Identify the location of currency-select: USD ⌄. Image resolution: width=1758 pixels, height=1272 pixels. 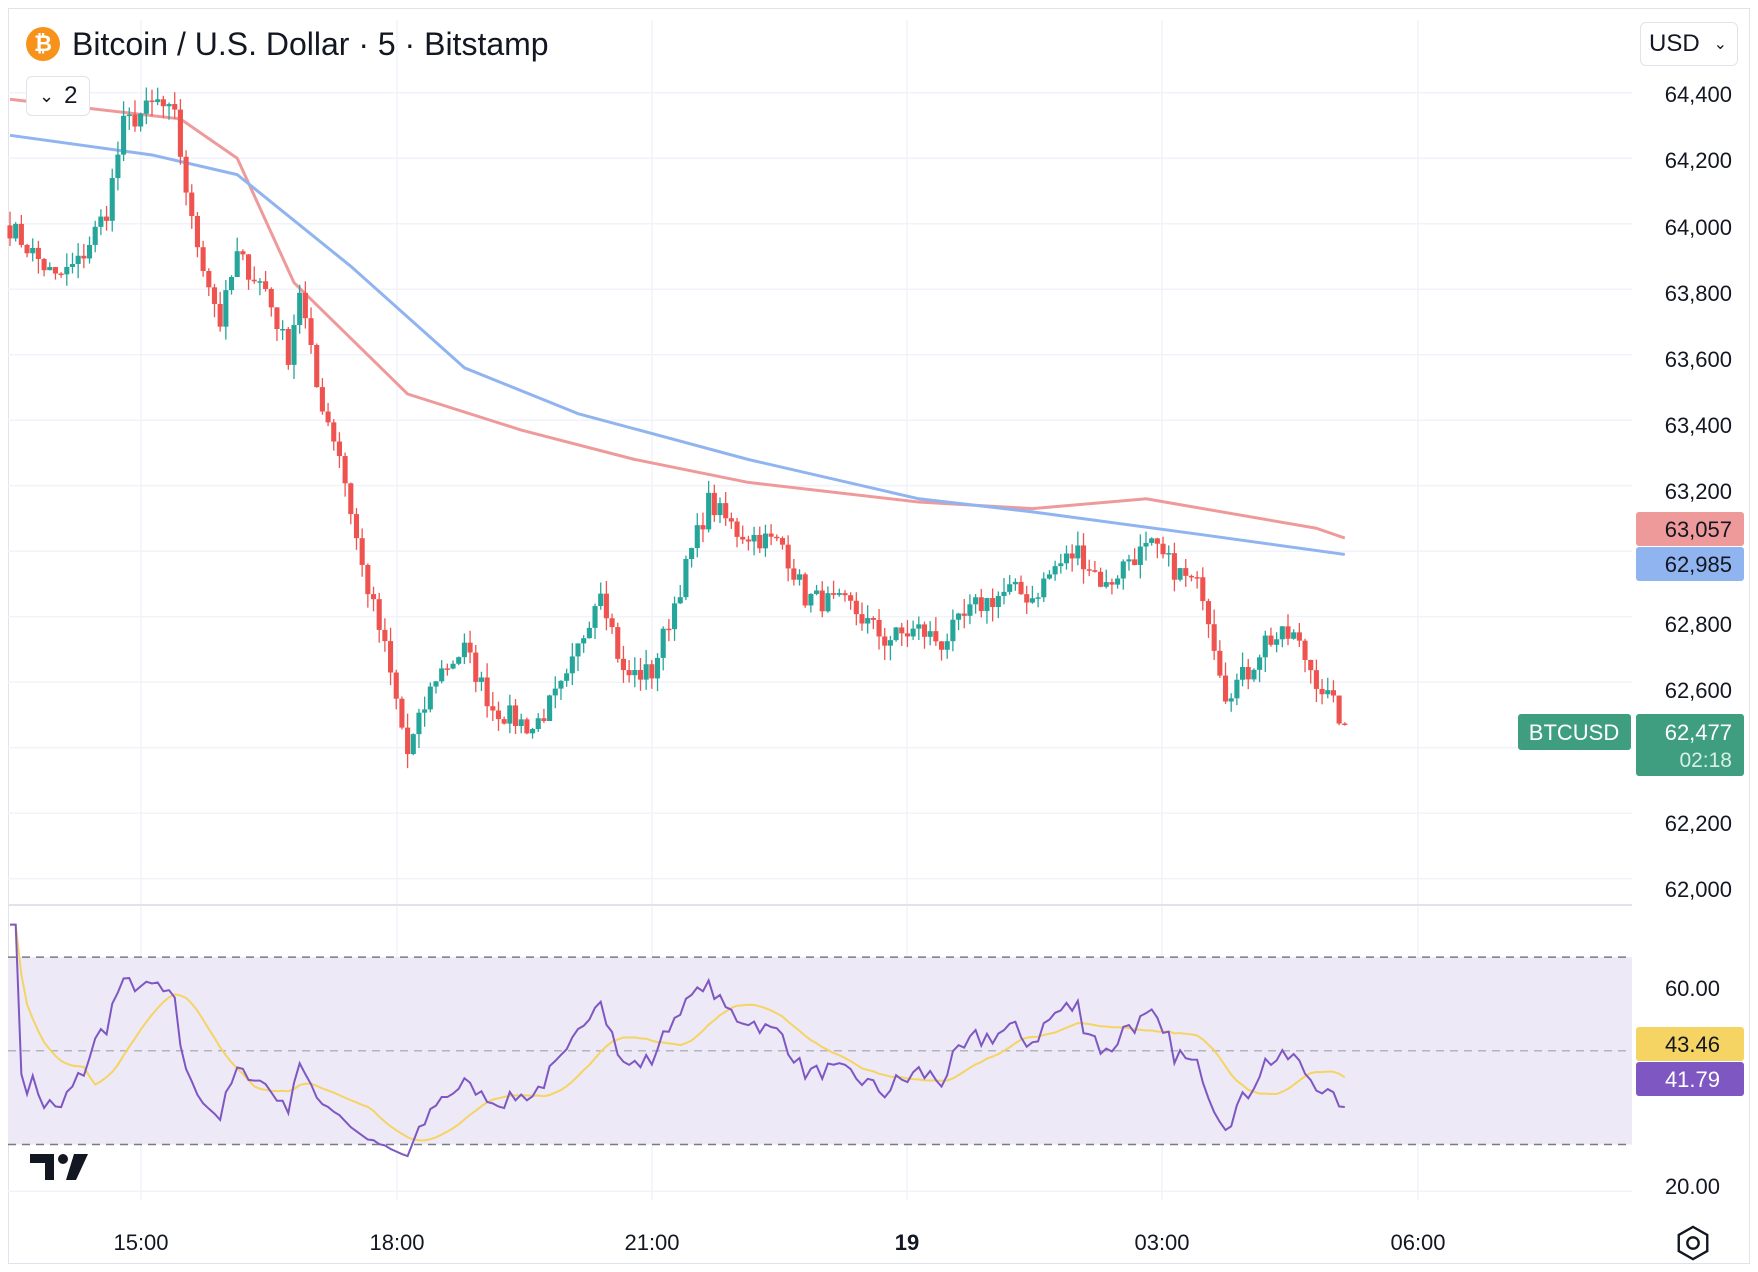
(1689, 44).